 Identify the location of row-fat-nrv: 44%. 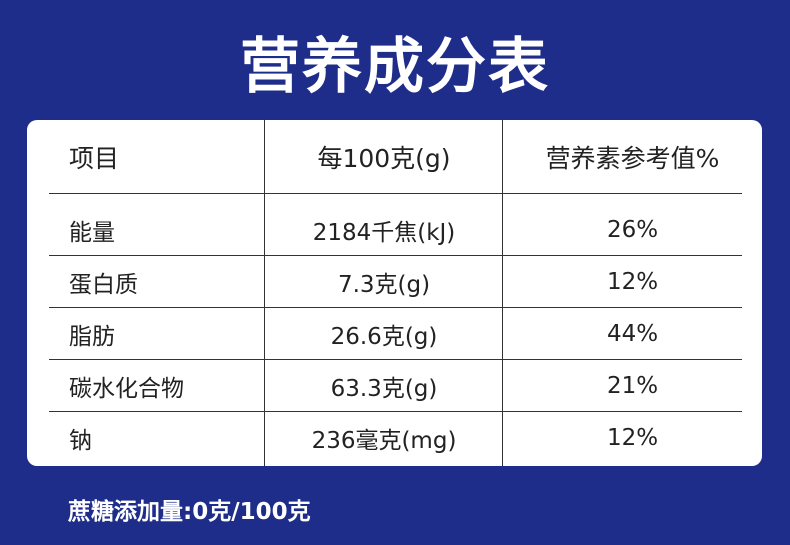
(632, 334).